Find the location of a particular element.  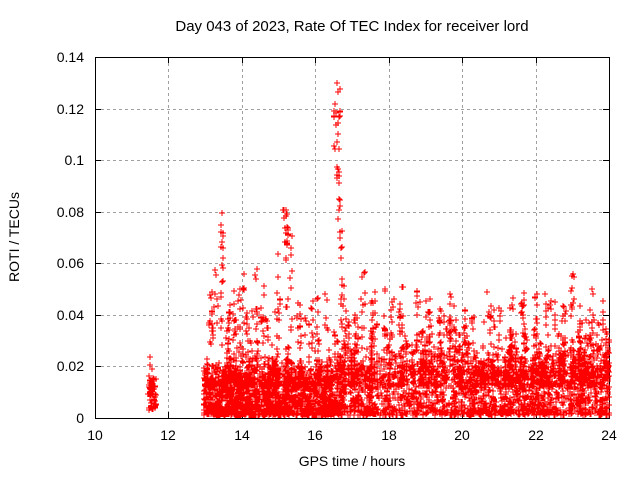

y-tick-label: 0.04 is located at coordinates (70, 315).